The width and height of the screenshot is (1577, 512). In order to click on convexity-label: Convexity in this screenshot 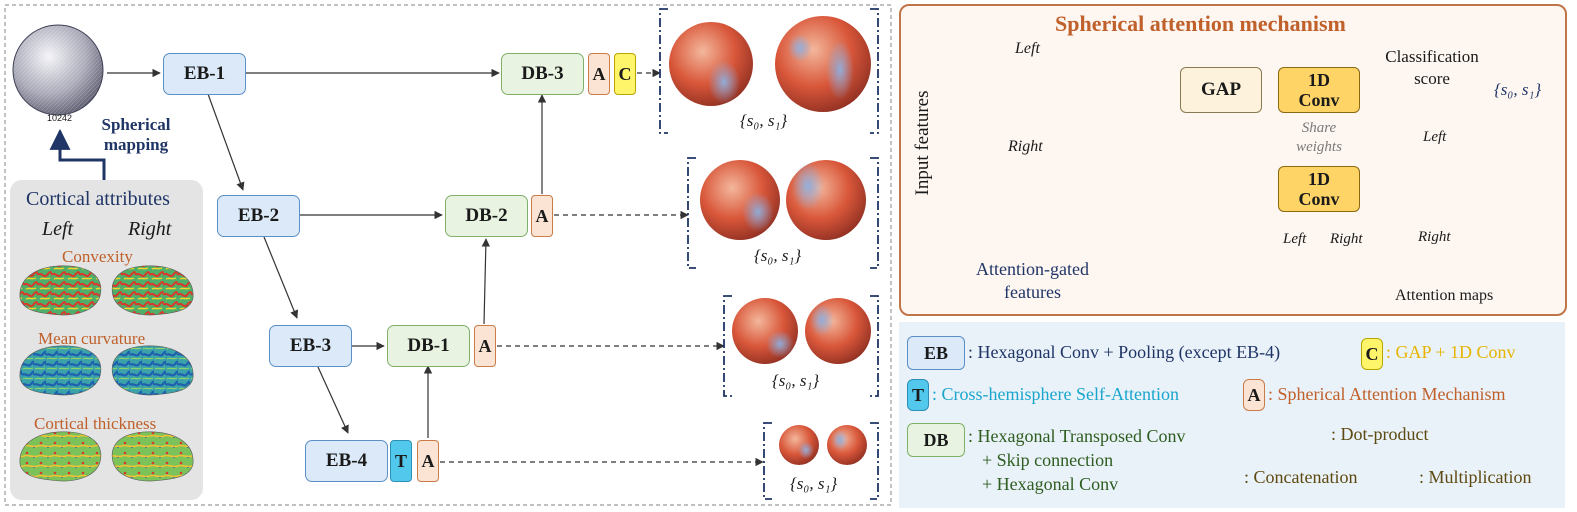, I will do `click(97, 256)`.